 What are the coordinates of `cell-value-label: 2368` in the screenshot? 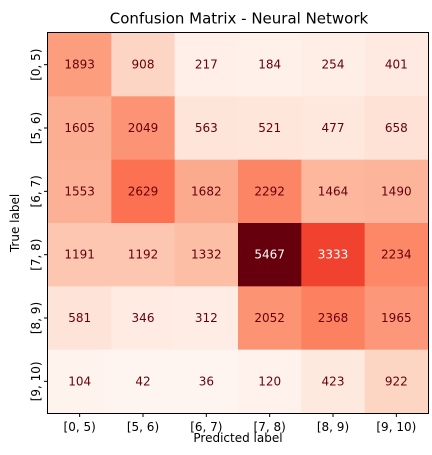 It's located at (333, 318).